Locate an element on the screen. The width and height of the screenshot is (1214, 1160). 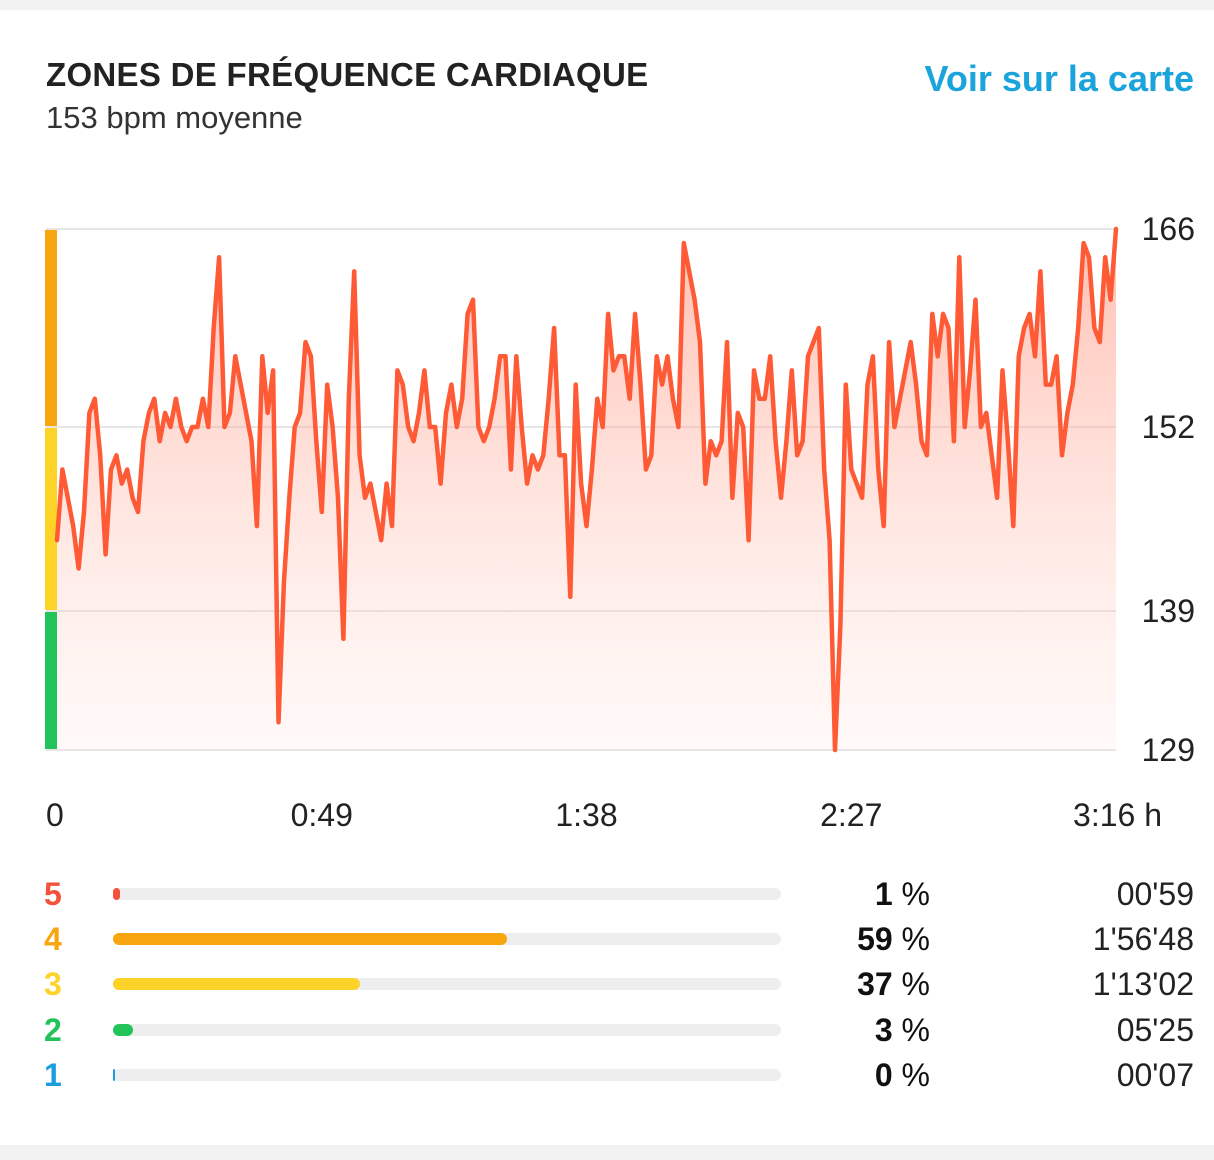
zone-number: 4 is located at coordinates (53, 939).